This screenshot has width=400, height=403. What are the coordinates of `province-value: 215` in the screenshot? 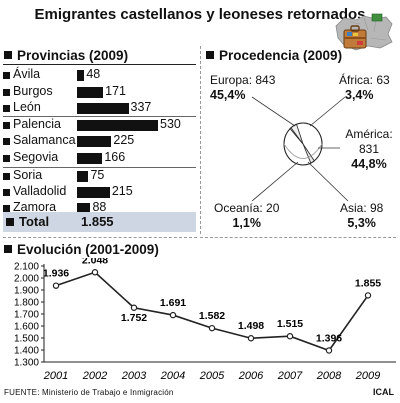 It's located at (122, 191).